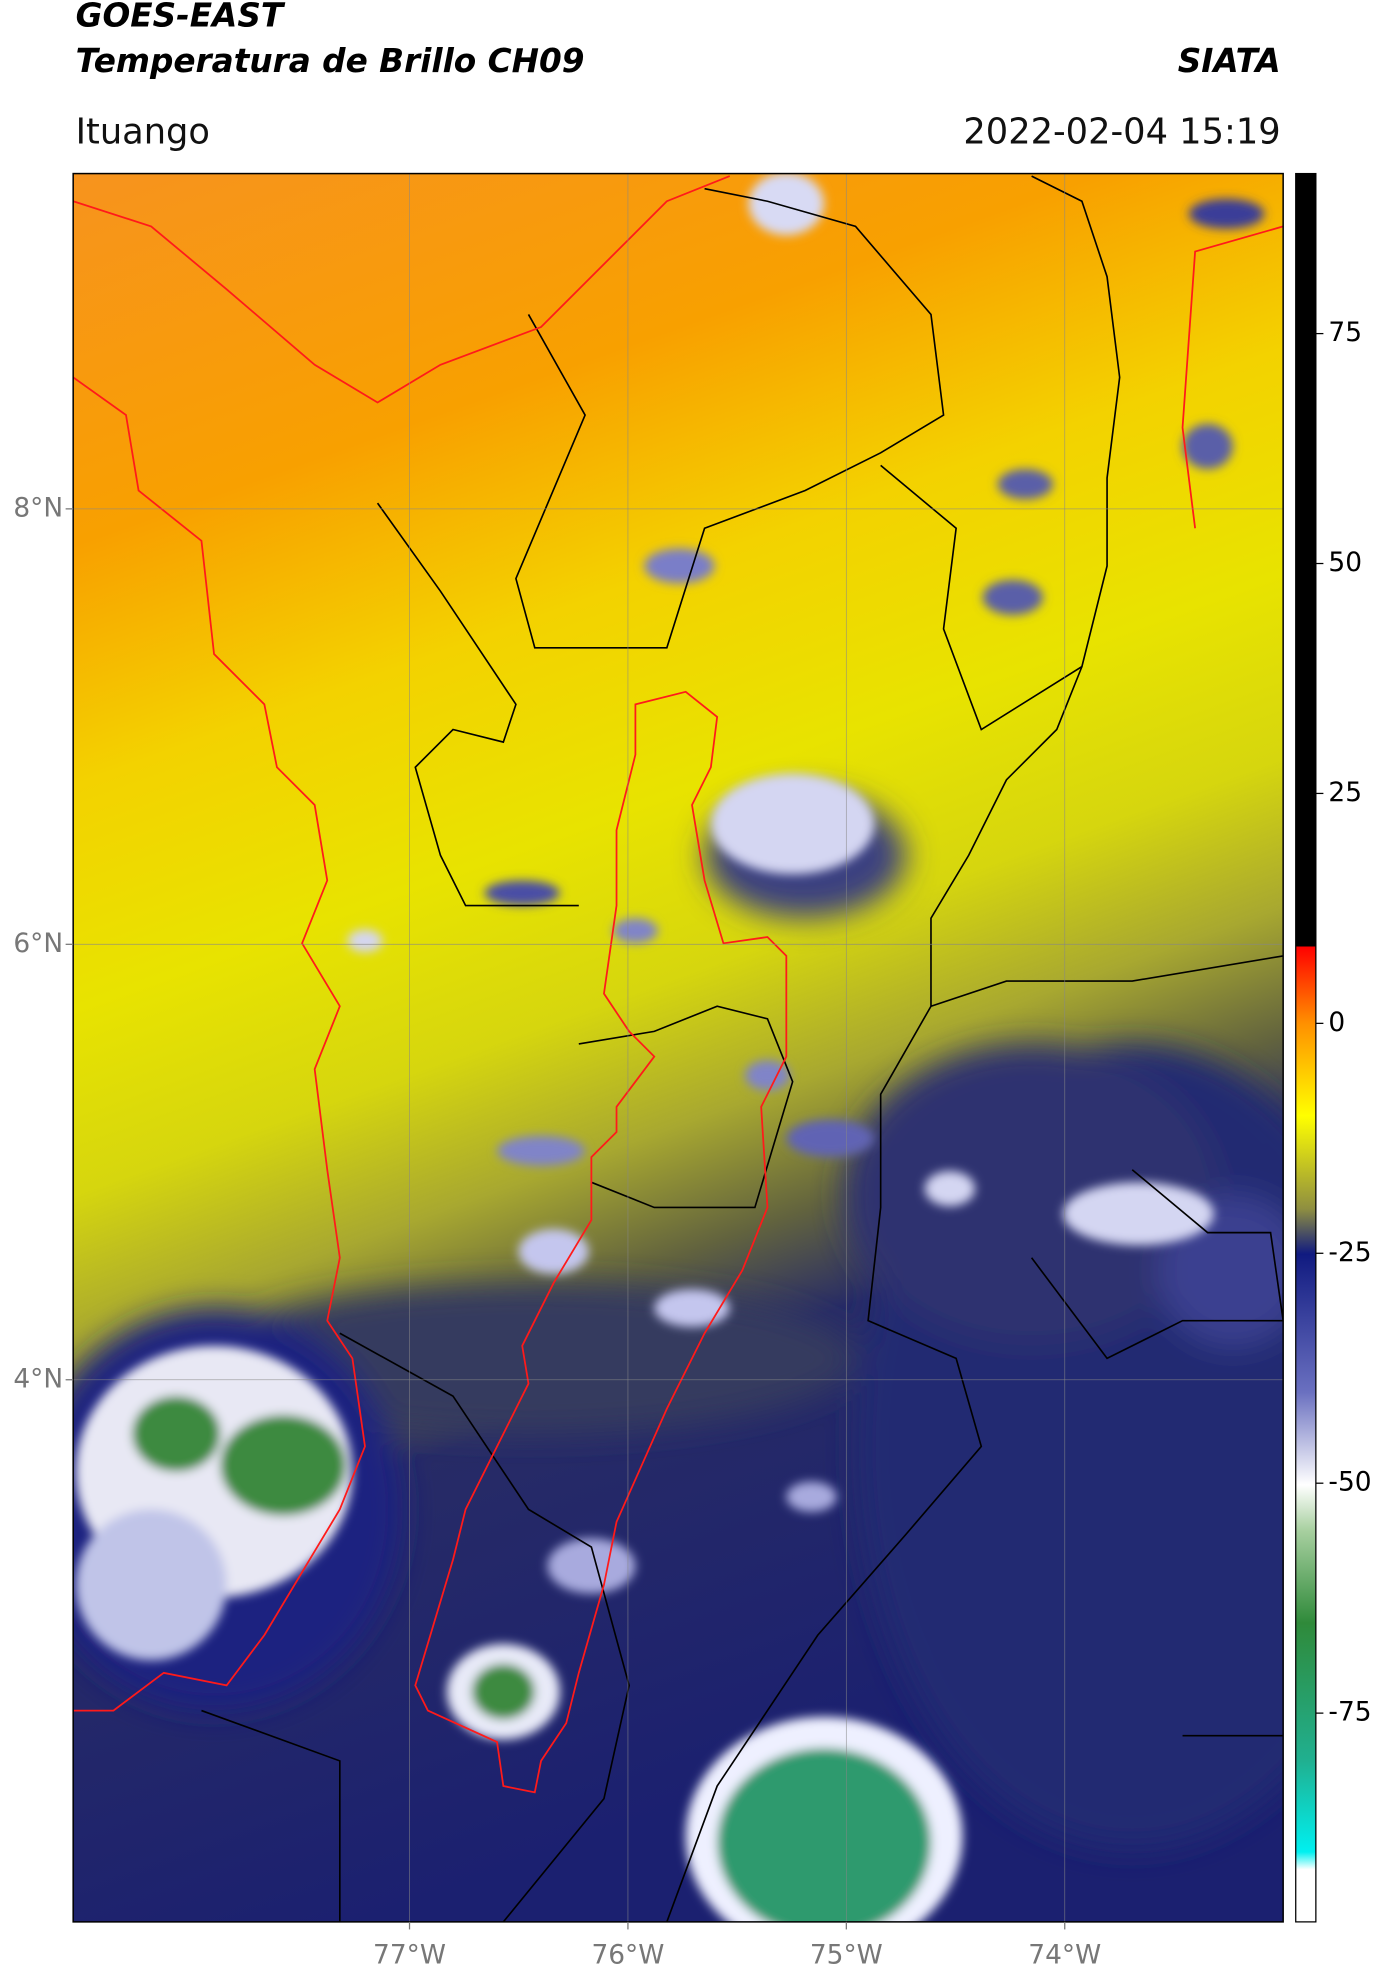 The height and width of the screenshot is (1981, 1384). Describe the element at coordinates (1345, 332) in the screenshot. I see `colorbar-tick-label: 75` at that location.